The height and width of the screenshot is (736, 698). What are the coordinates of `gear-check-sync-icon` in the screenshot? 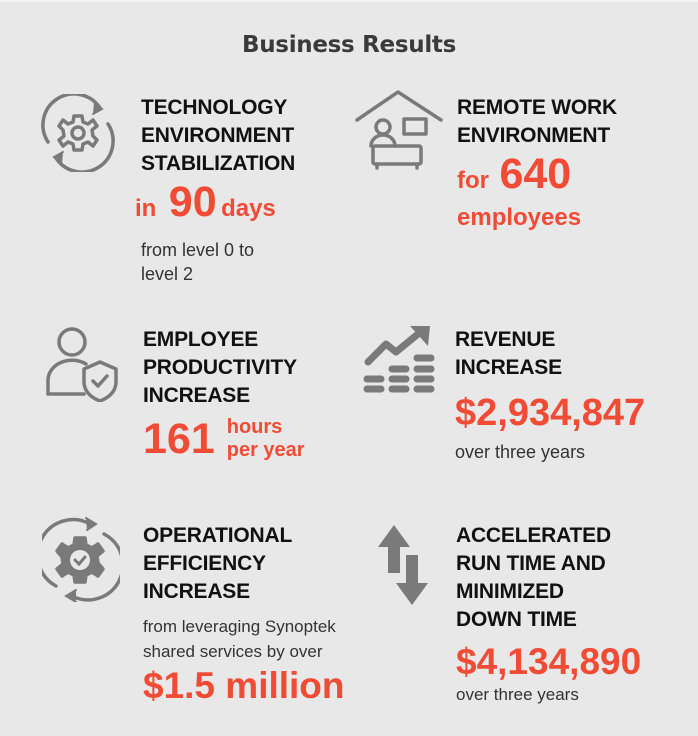 It's located at (81, 559).